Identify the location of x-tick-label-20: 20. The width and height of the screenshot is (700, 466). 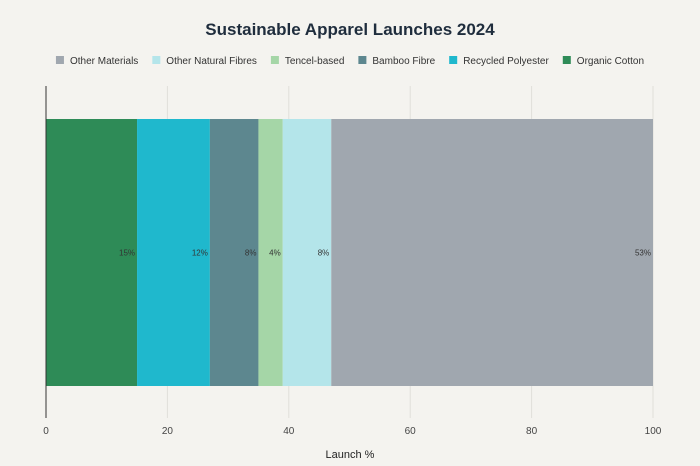
(168, 431).